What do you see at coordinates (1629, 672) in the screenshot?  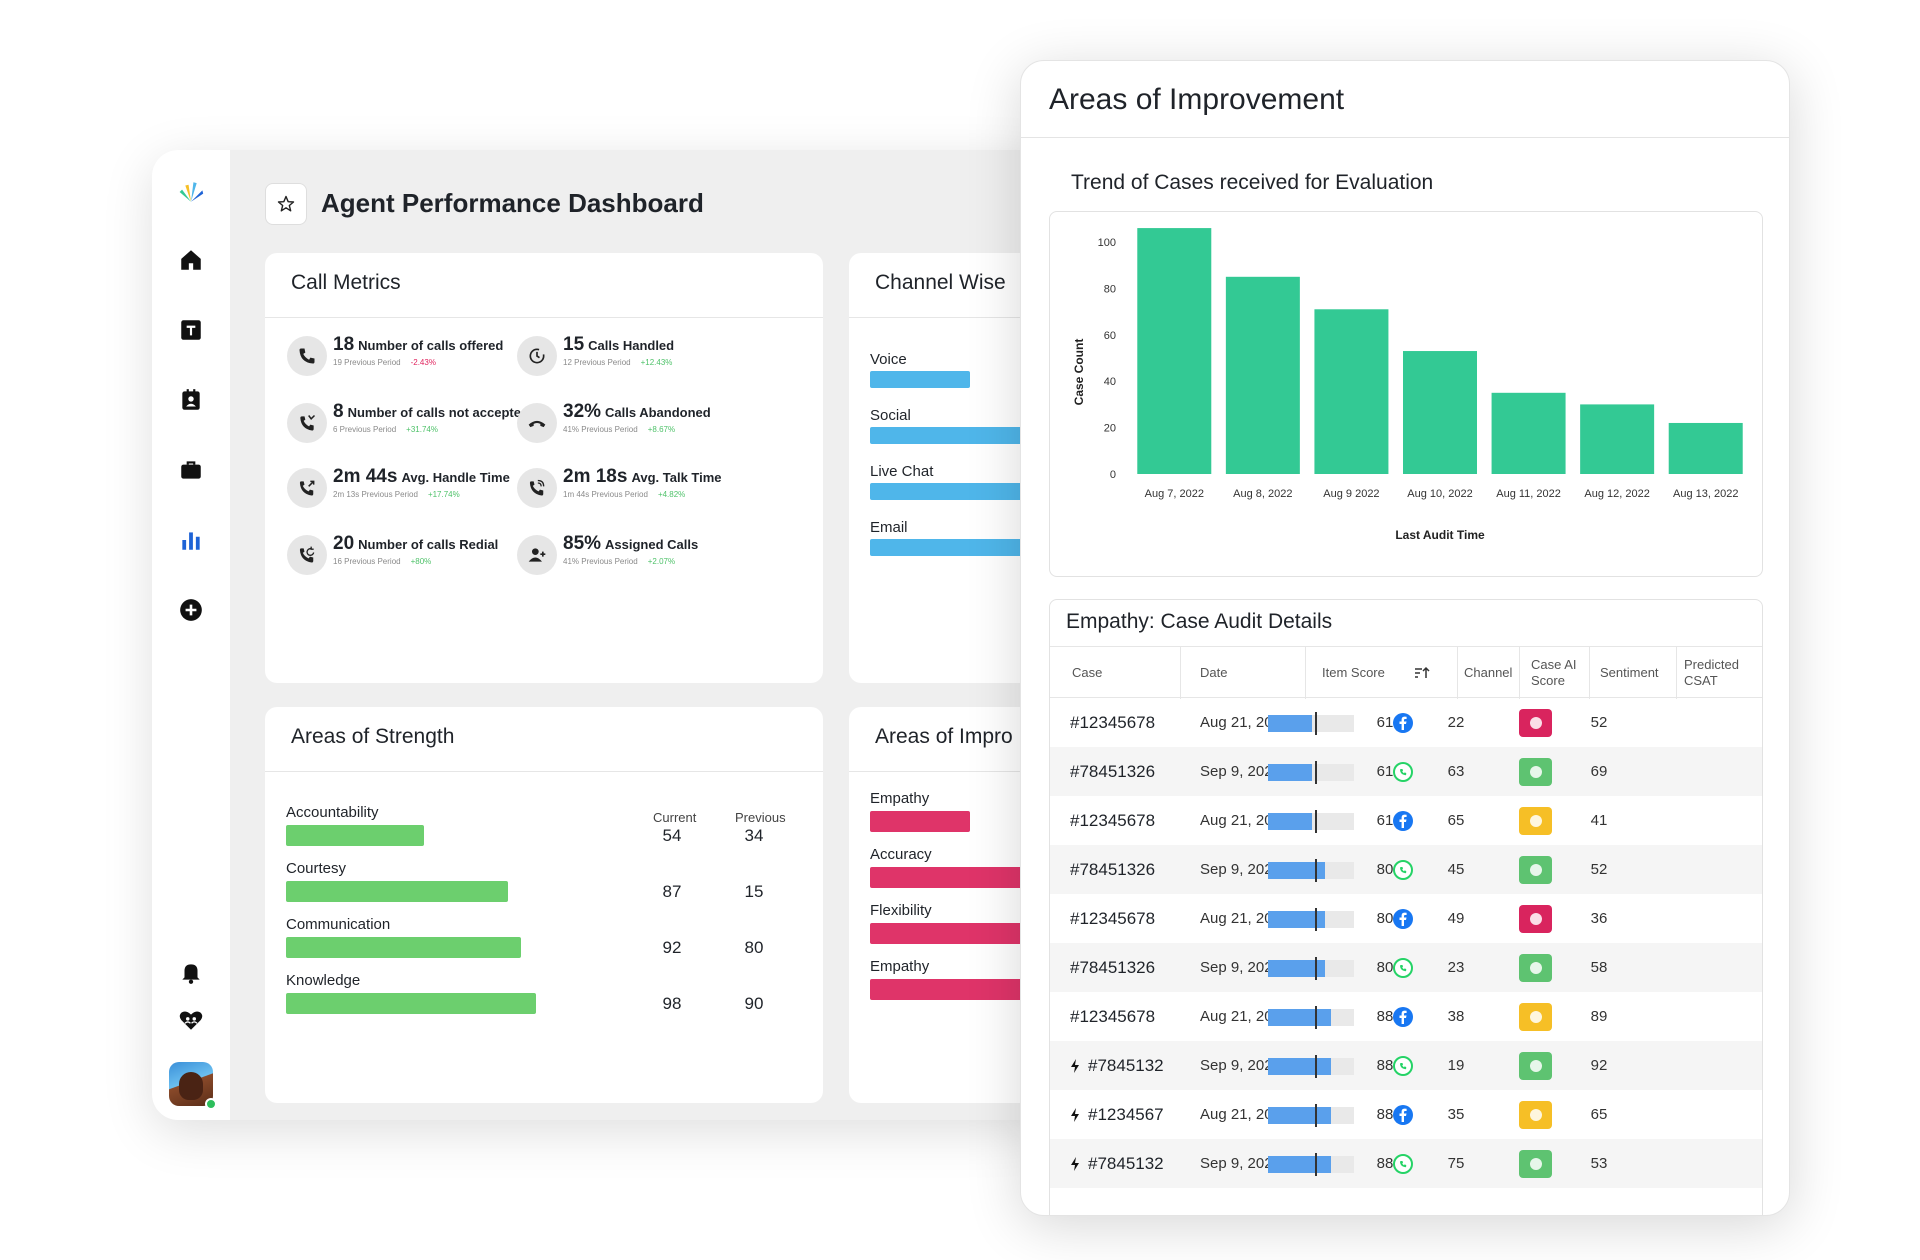 I see `header-sentiment: Sentiment` at bounding box center [1629, 672].